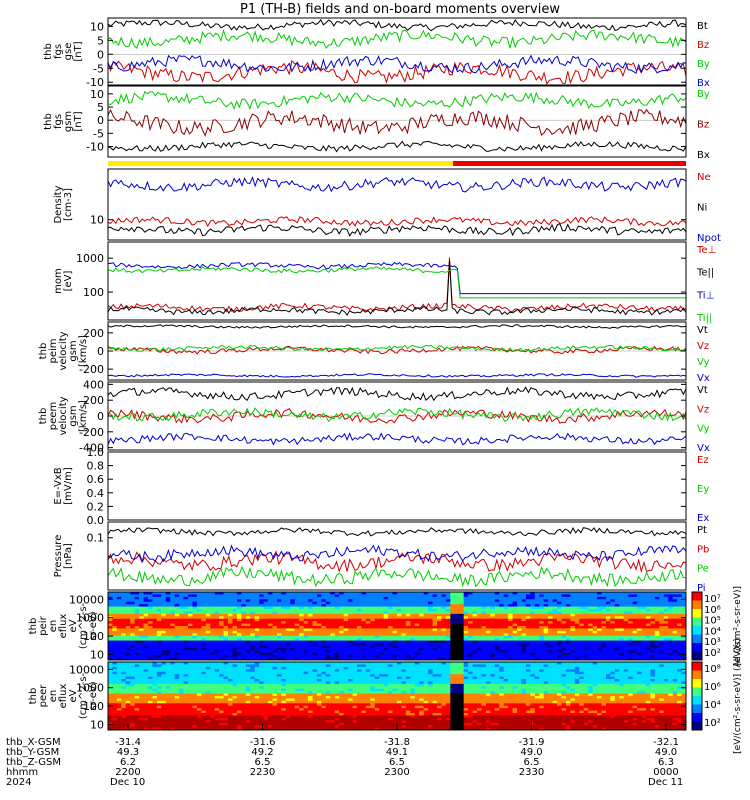 Image resolution: width=750 pixels, height=800 pixels. I want to click on colorbar-tick-label: 10⁴, so click(712, 631).